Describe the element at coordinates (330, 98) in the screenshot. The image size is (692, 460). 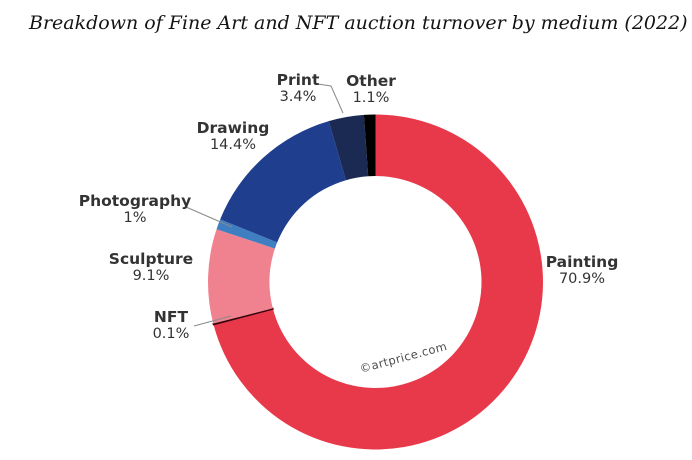
I see `leader-line-print` at that location.